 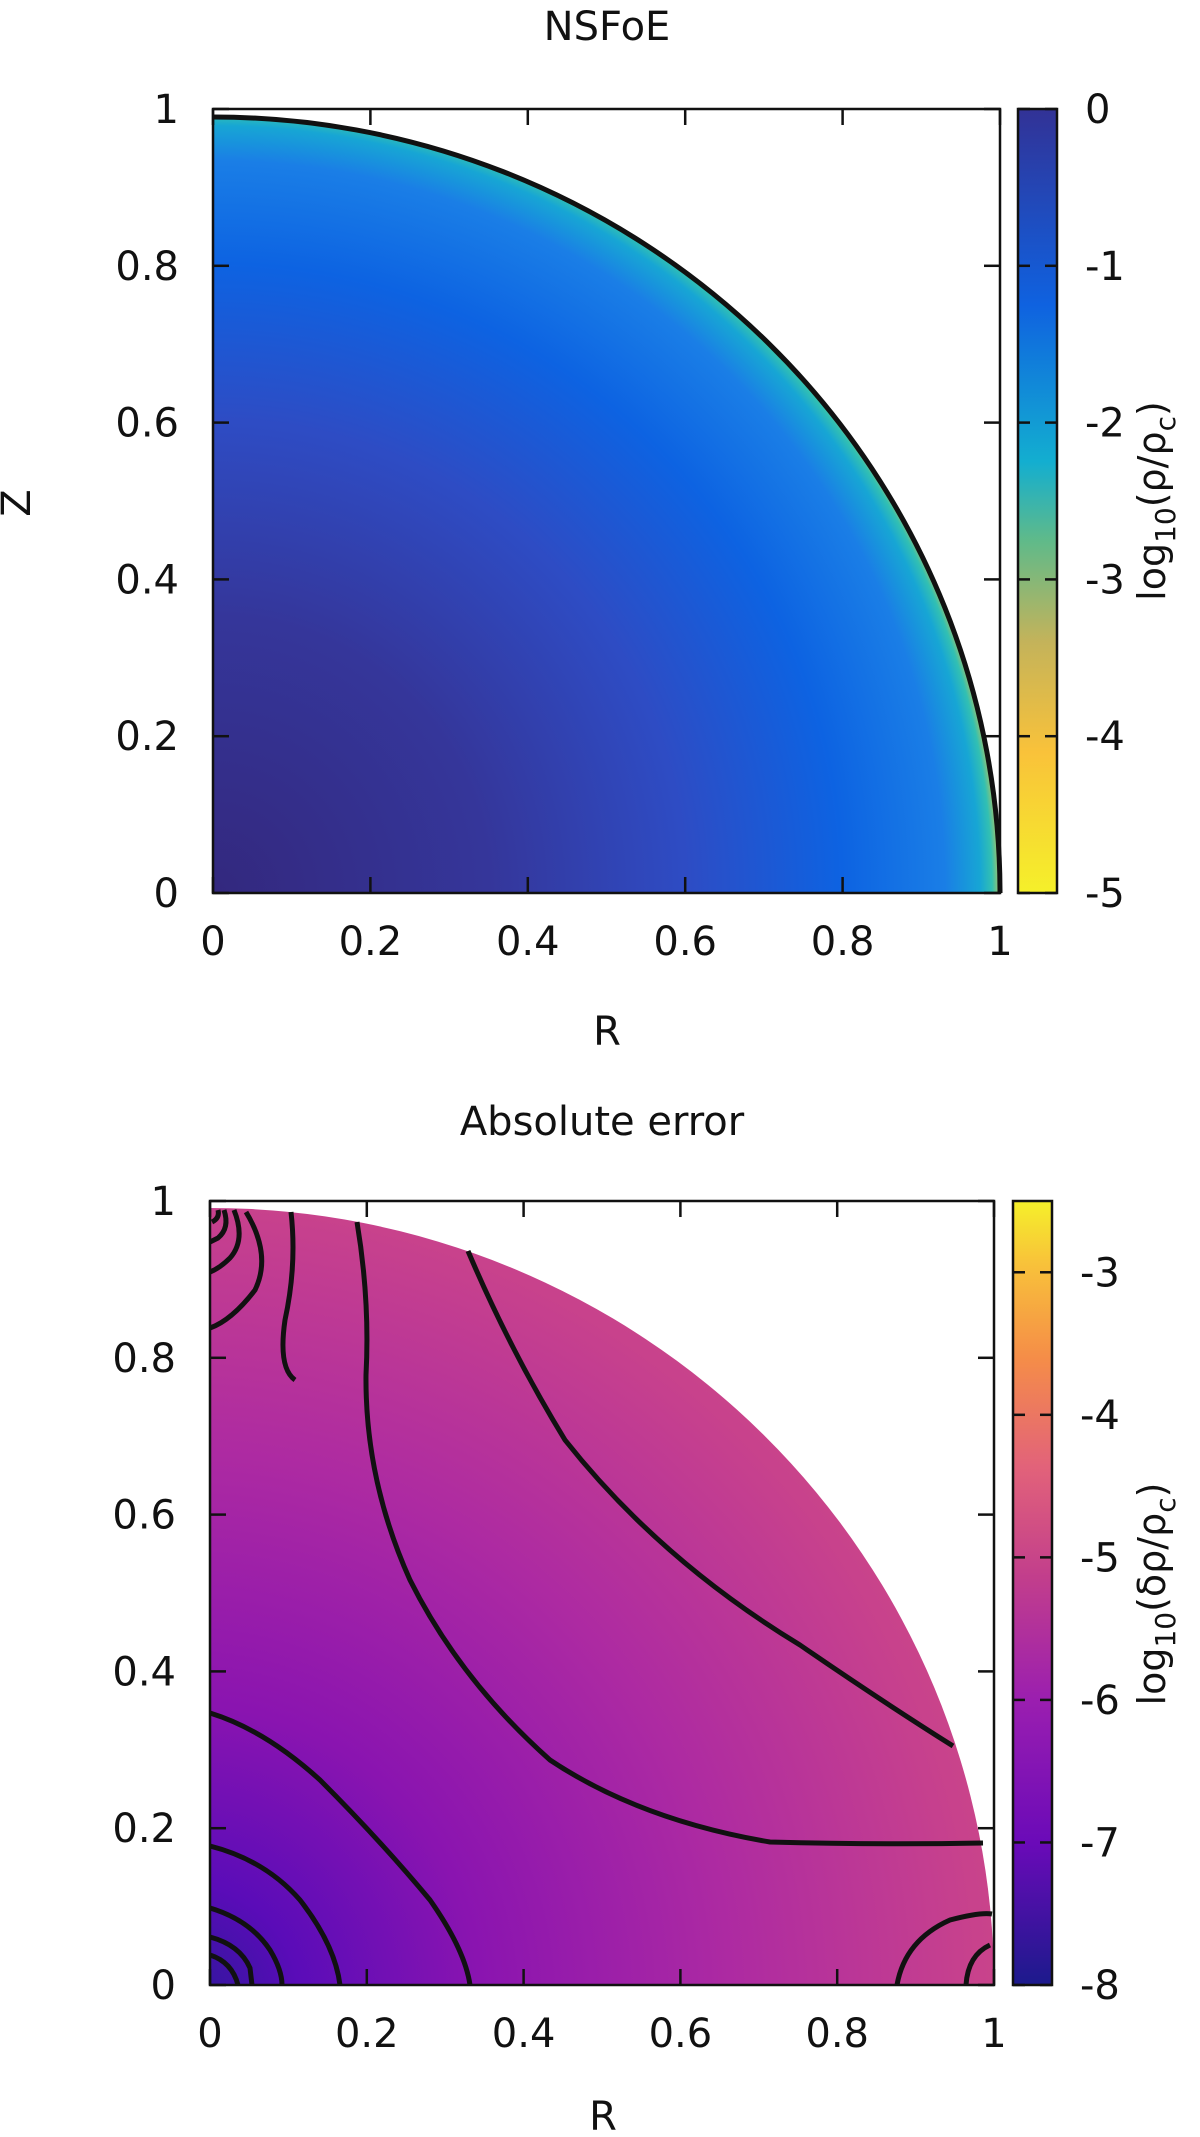 What do you see at coordinates (1097, 110) in the screenshot?
I see `colorbar-tick-label: 0` at bounding box center [1097, 110].